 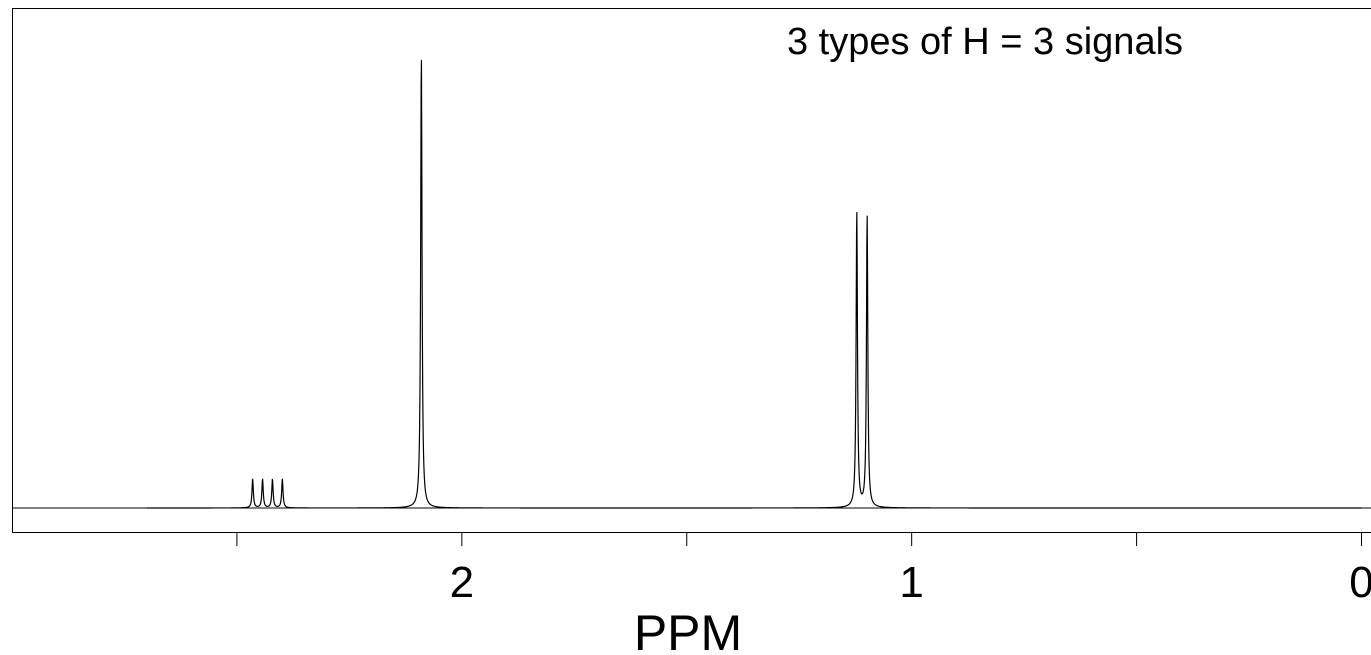 I want to click on tick-label: 2, so click(x=462, y=582).